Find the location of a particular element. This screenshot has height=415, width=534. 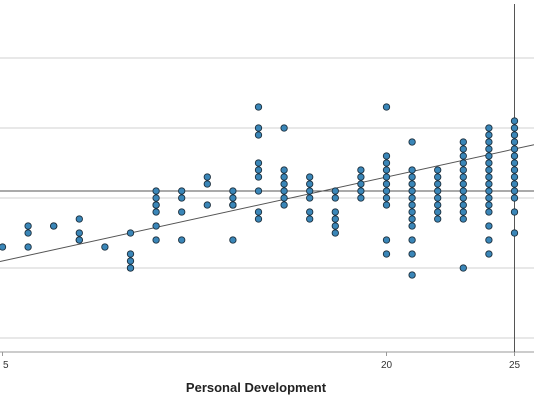

x-tick-label-2: 25 is located at coordinates (515, 365).